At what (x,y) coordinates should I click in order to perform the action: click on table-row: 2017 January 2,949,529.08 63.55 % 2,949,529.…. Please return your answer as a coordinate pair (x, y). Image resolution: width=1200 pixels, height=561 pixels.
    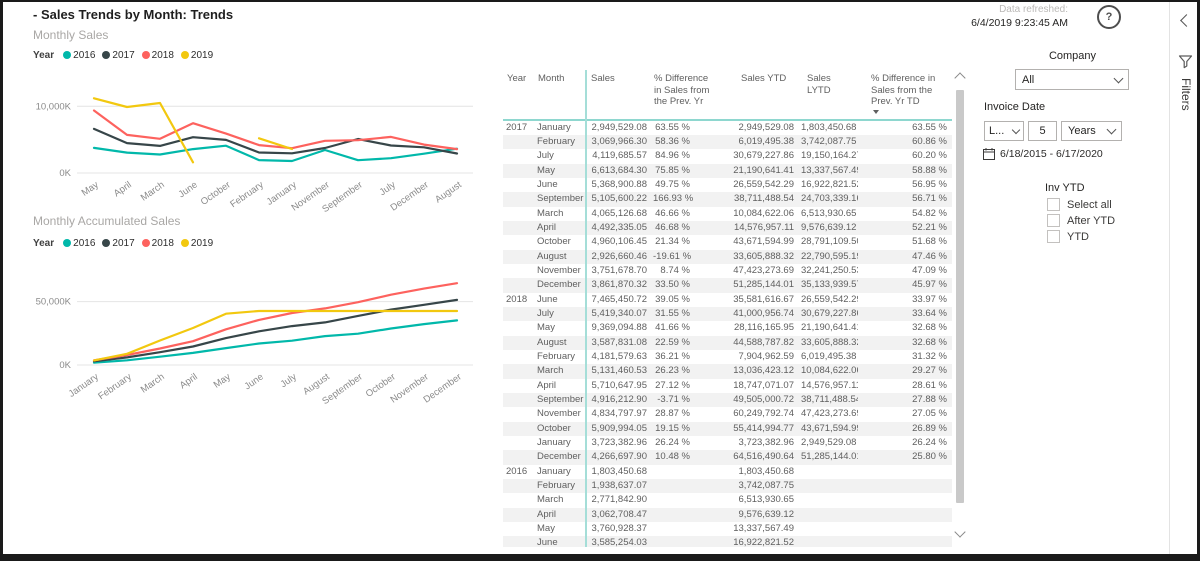
    Looking at the image, I should click on (727, 127).